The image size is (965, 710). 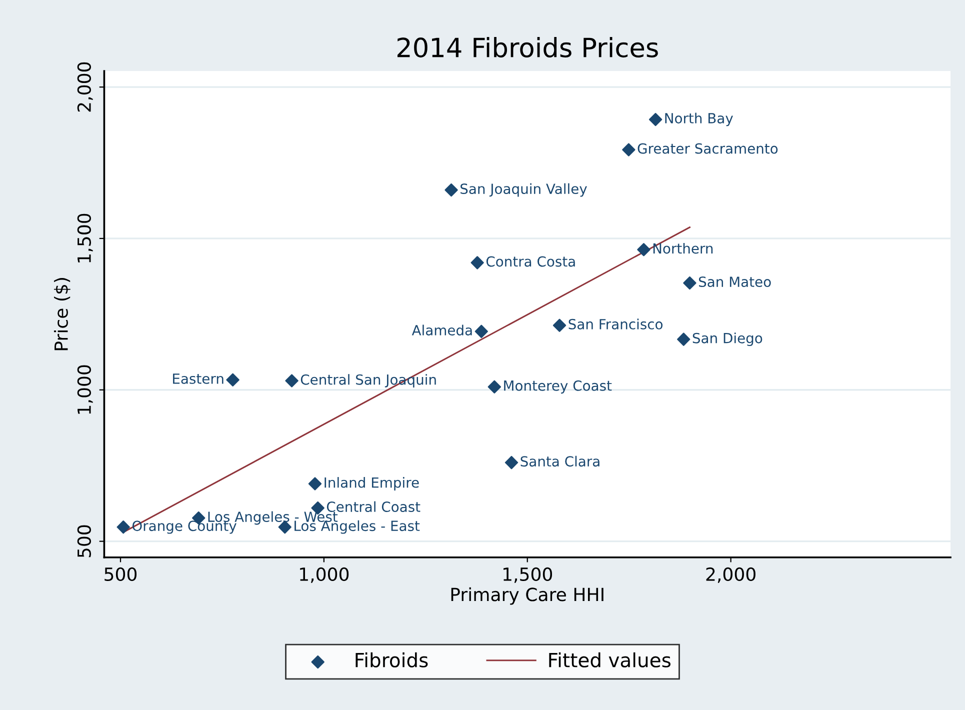 What do you see at coordinates (523, 190) in the screenshot?
I see `annotation: San Joaquin Valley` at bounding box center [523, 190].